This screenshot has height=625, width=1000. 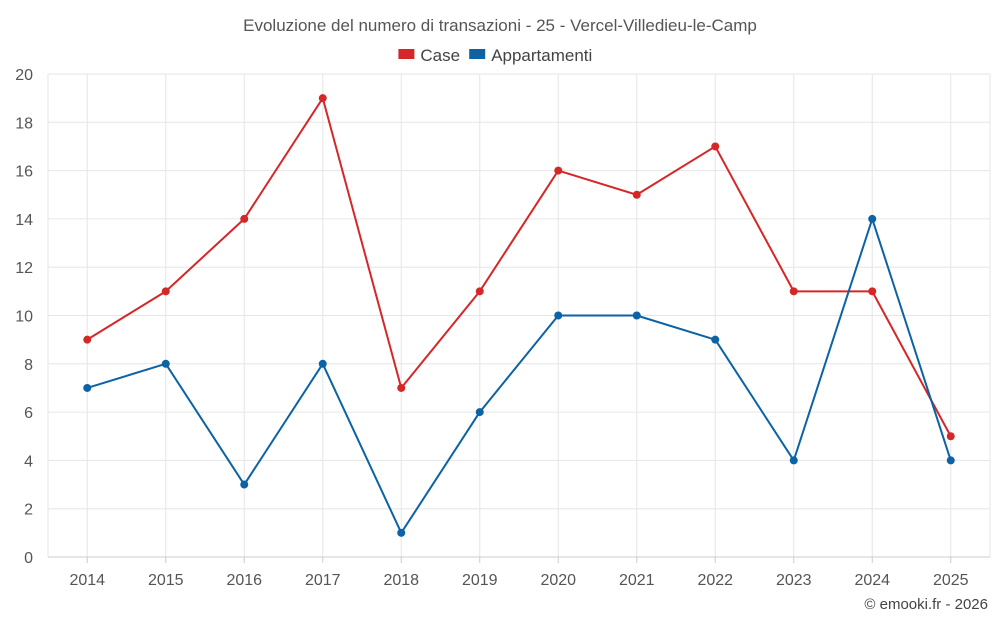 What do you see at coordinates (87, 580) in the screenshot?
I see `x-tick-label: 2014` at bounding box center [87, 580].